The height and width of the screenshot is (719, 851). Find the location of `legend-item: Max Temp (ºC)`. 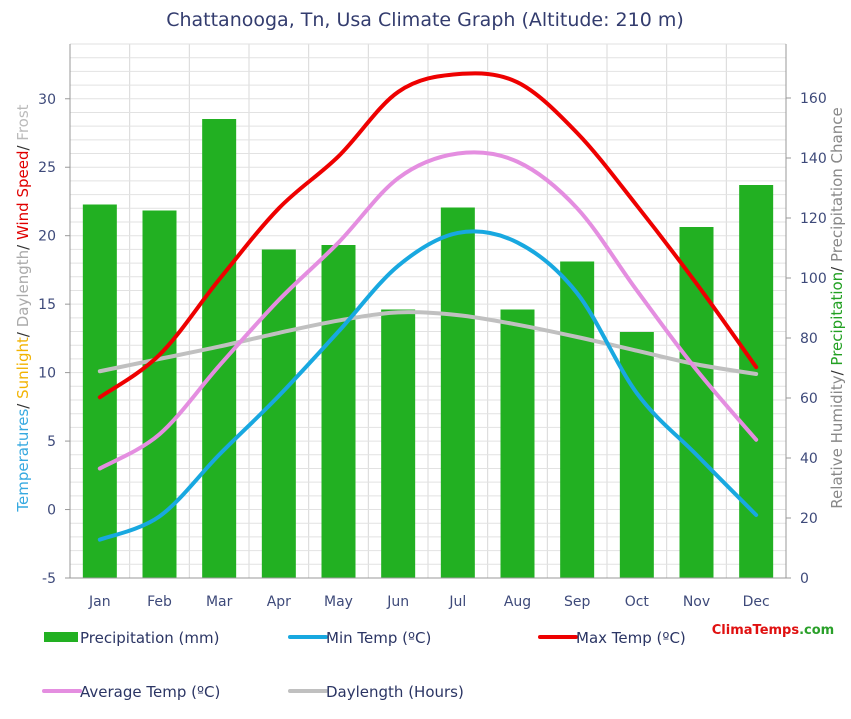

legend-item: Max Temp (ºC) is located at coordinates (612, 638).